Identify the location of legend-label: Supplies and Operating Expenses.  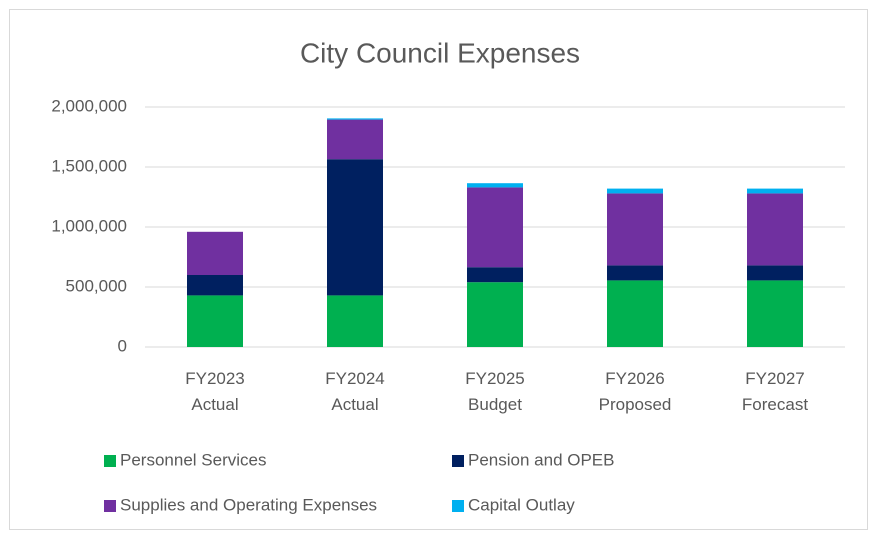
(248, 504).